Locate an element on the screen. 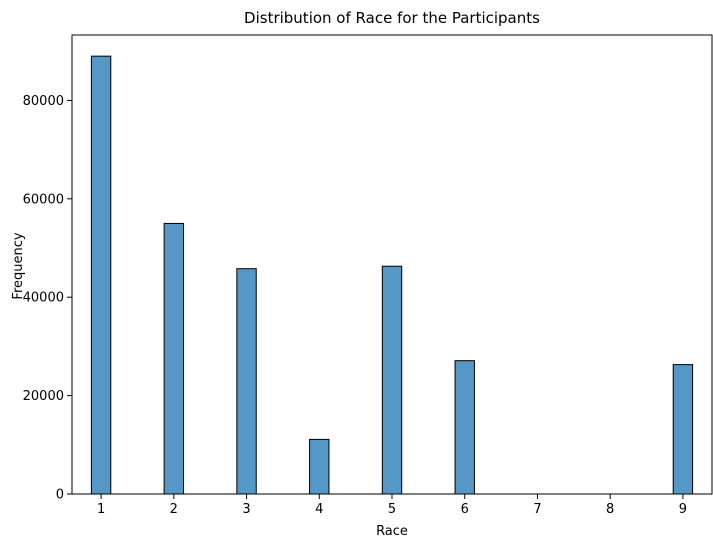 The height and width of the screenshot is (551, 713). x-tick-label: 2 is located at coordinates (174, 509).